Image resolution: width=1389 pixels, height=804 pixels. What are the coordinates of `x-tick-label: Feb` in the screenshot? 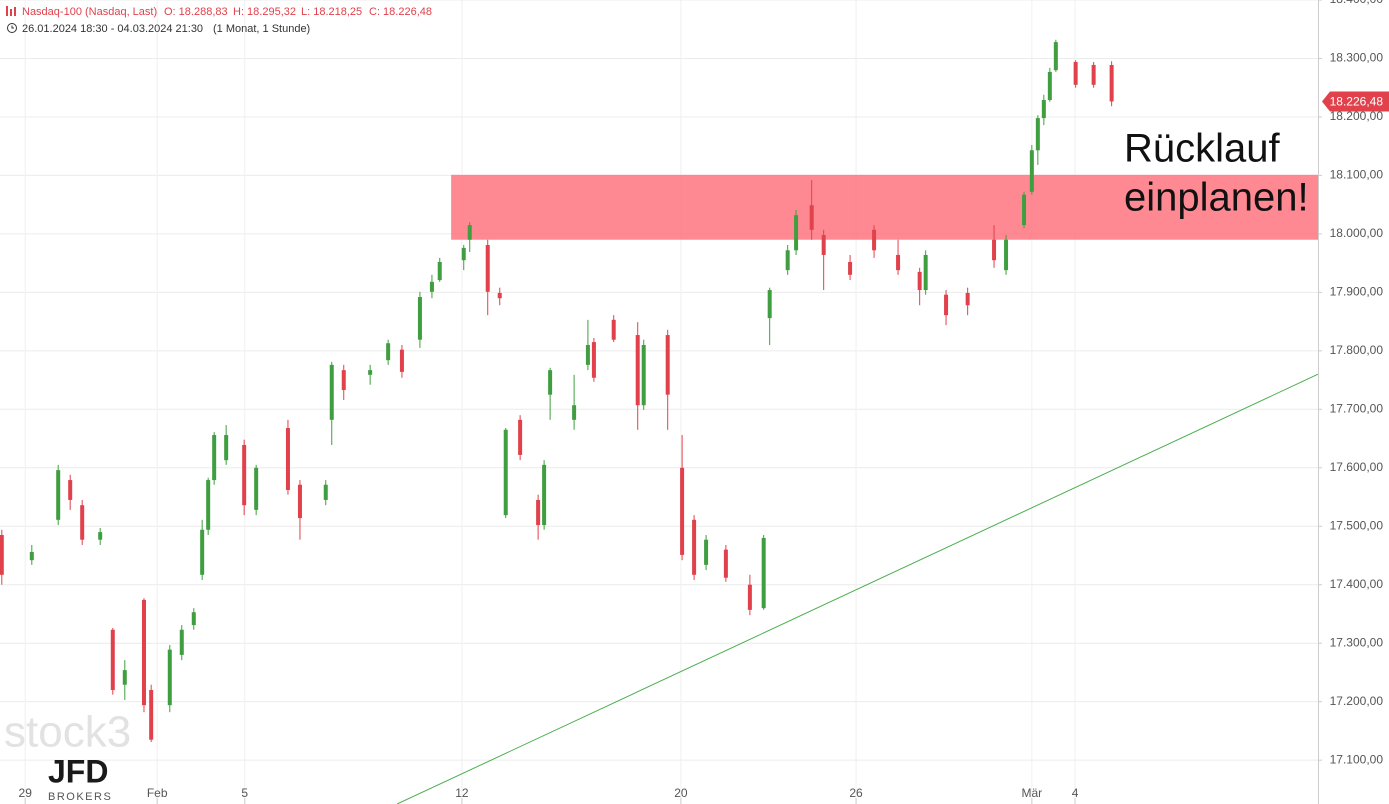 It's located at (157, 793).